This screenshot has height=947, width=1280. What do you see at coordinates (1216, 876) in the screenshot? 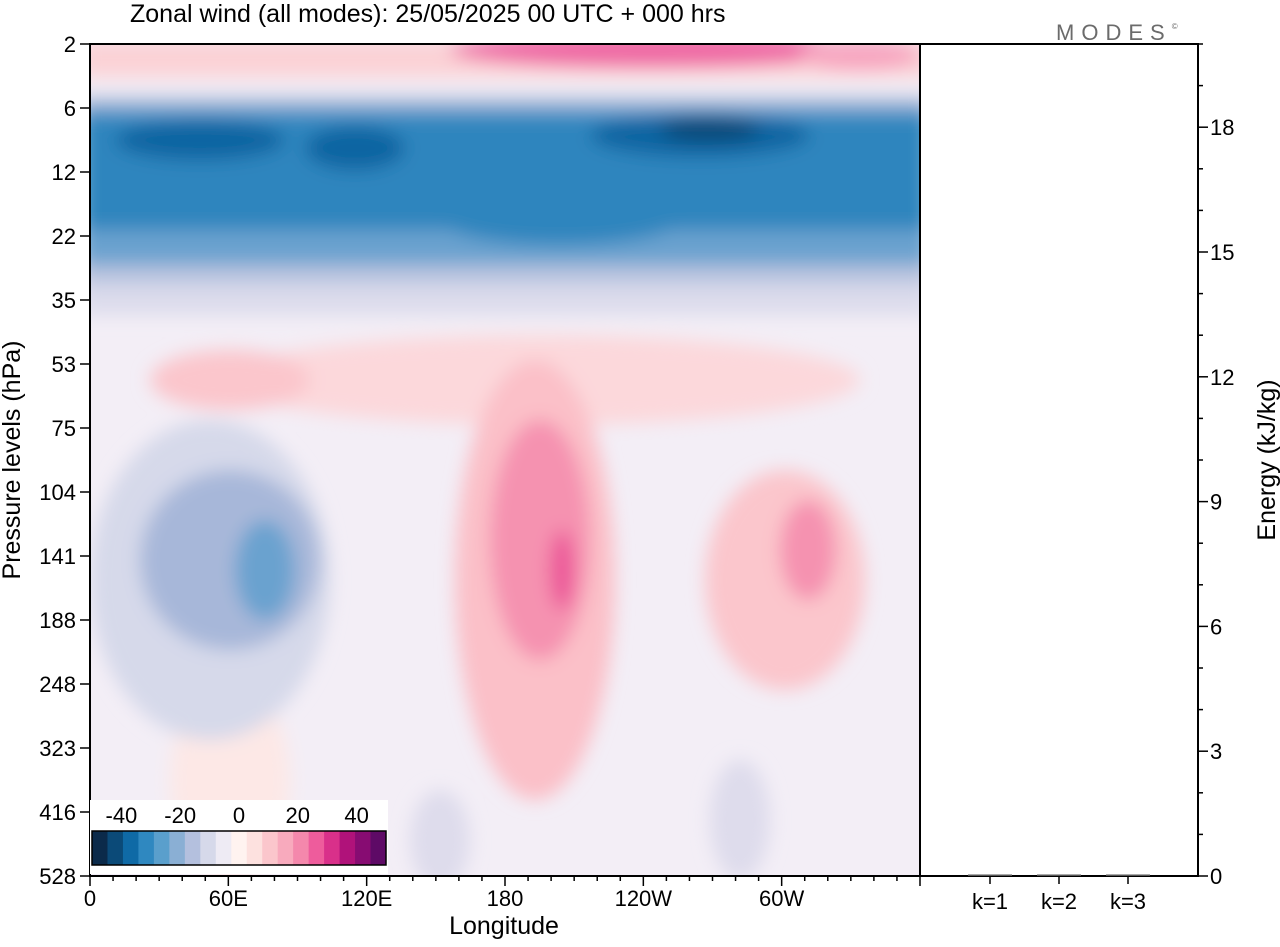
I see `energy-tick-label: 0` at bounding box center [1216, 876].